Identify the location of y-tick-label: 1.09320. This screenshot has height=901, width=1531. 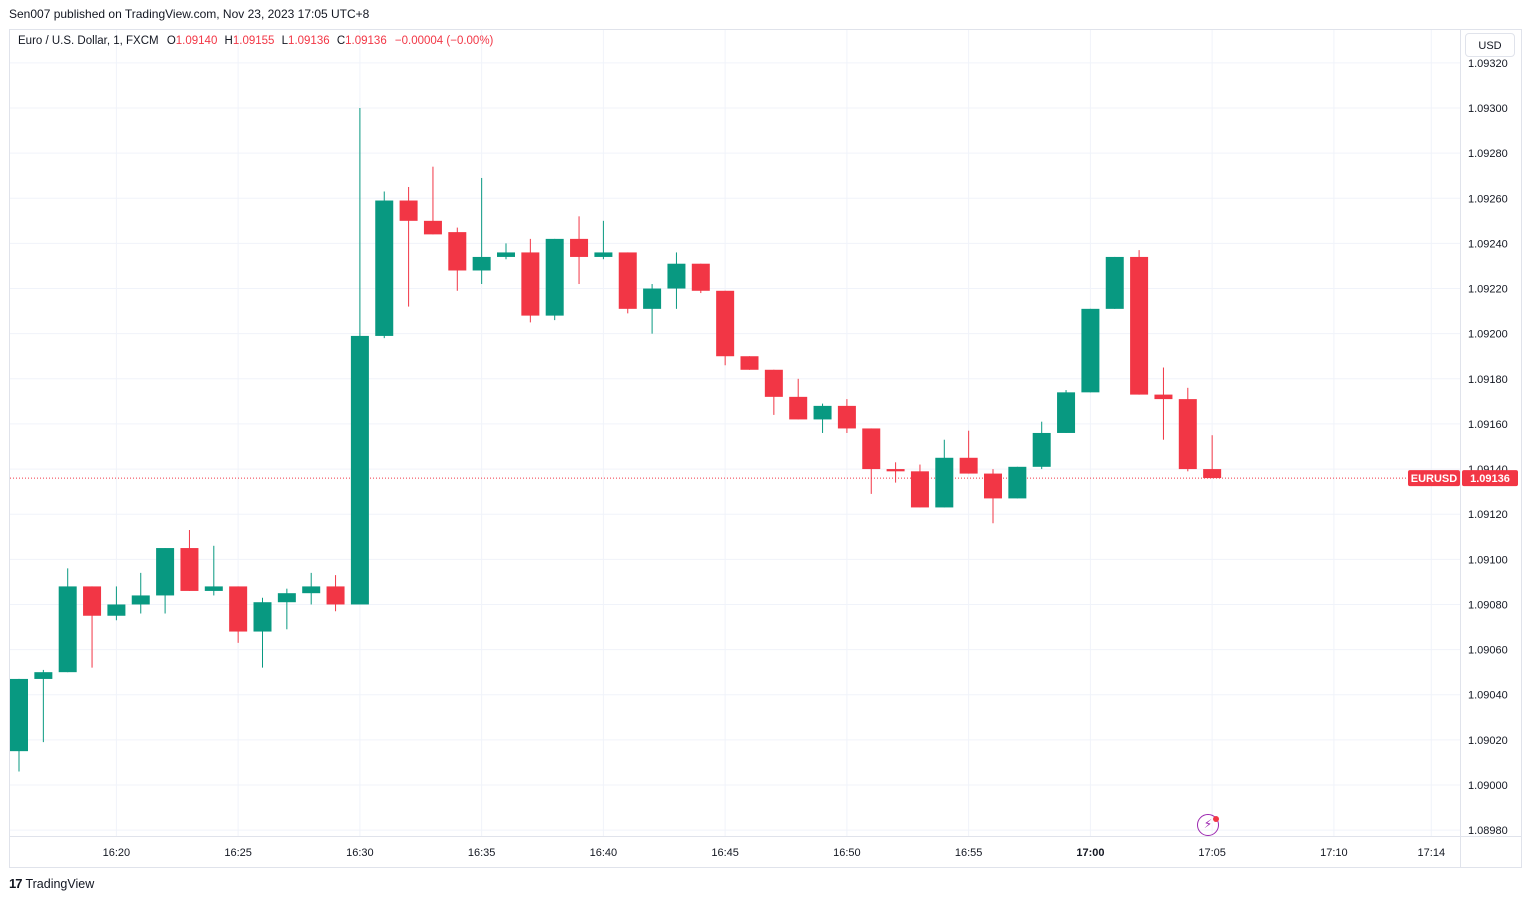
(1488, 64).